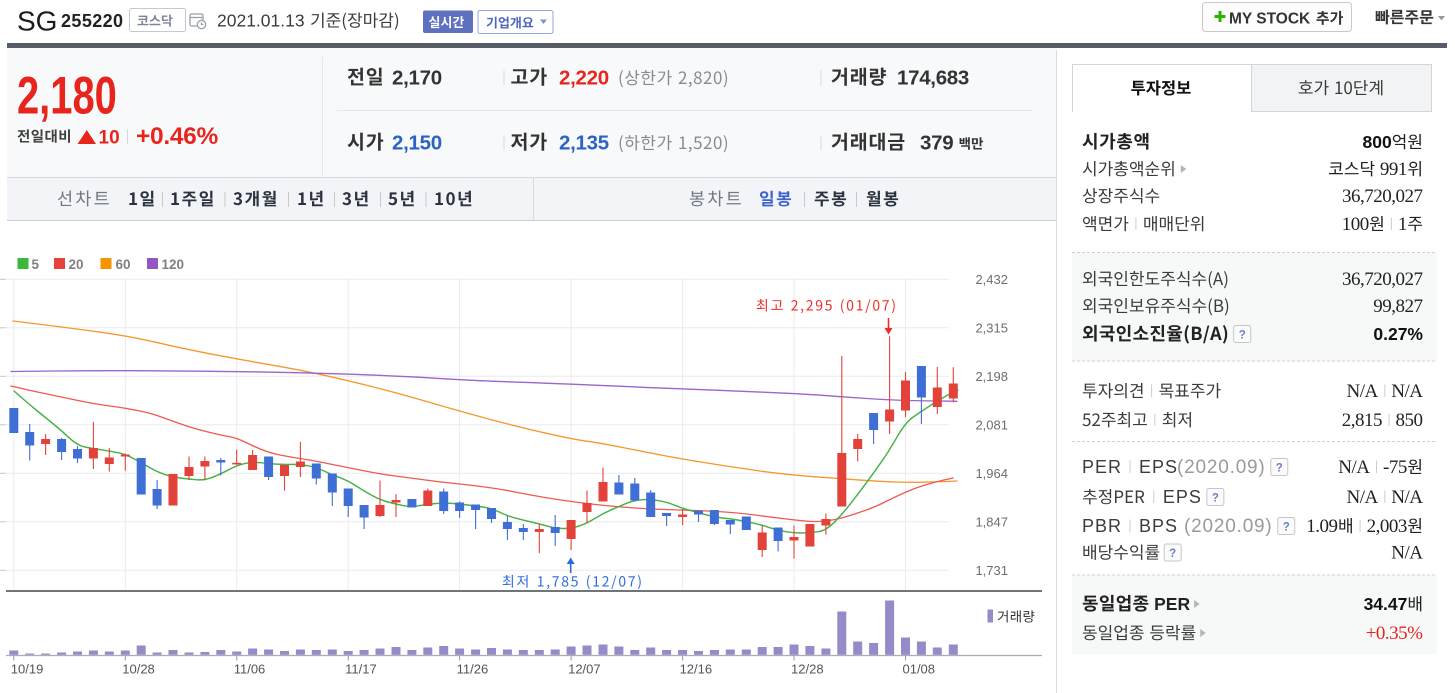  Describe the element at coordinates (1398, 334) in the screenshot. I see `svg-text: 0.27%` at that location.